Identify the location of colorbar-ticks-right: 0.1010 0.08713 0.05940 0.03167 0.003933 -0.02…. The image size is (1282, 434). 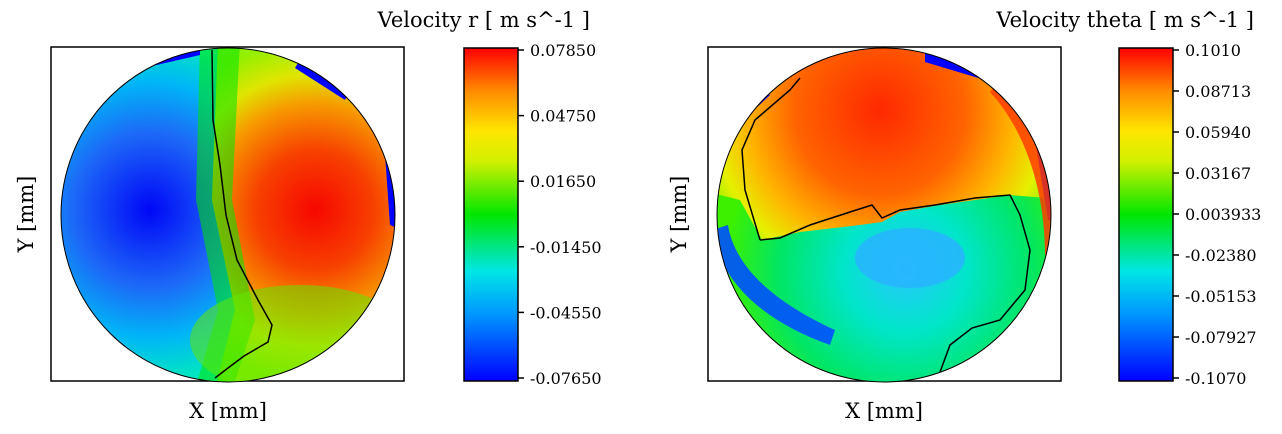
(1217, 214).